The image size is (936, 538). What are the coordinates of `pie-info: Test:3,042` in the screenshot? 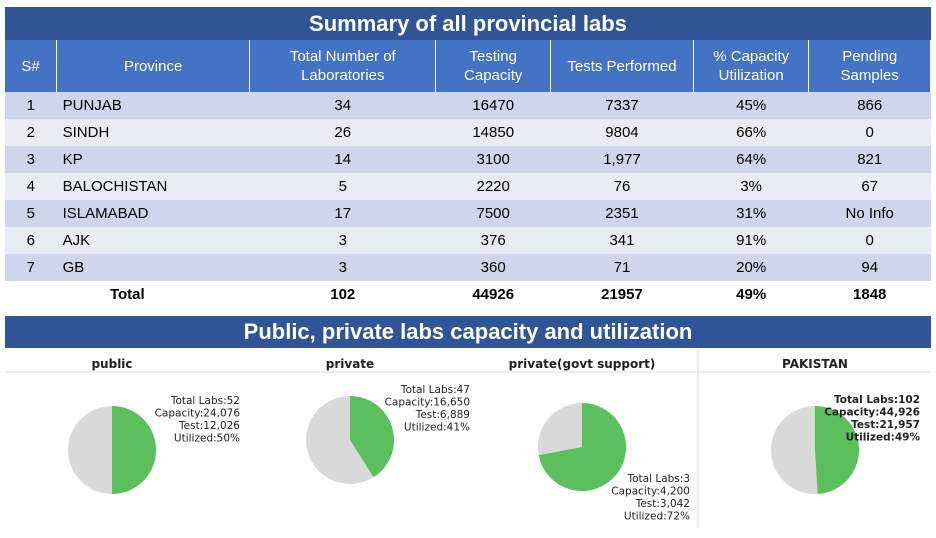 It's located at (662, 504).